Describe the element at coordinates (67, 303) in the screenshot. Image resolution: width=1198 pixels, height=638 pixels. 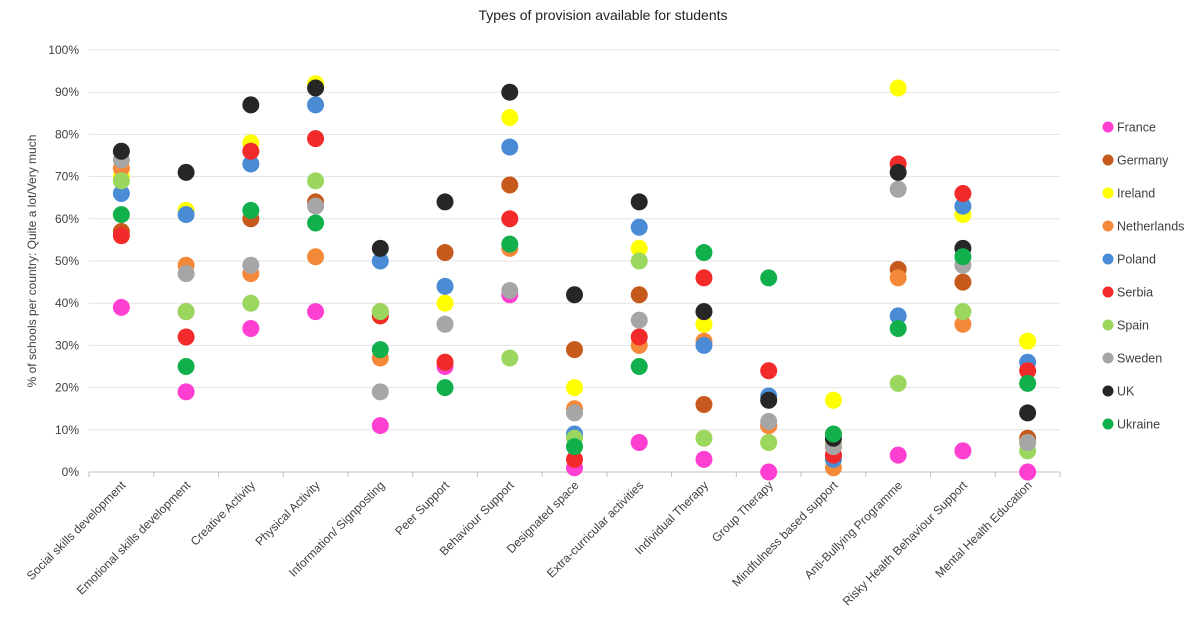
I see `y-tick-label: 40%` at that location.